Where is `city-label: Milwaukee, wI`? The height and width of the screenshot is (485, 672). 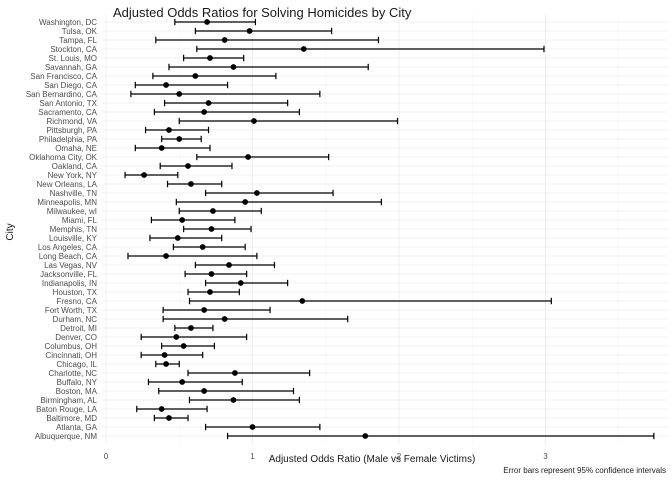
city-label: Milwaukee, wI is located at coordinates (72, 211).